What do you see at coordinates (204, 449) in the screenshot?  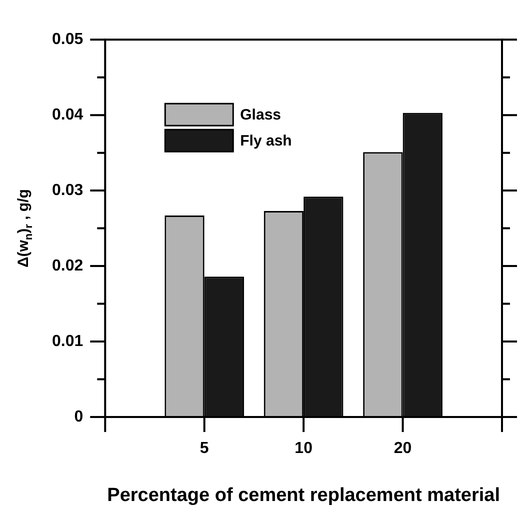 I see `x-tick-label: 5` at bounding box center [204, 449].